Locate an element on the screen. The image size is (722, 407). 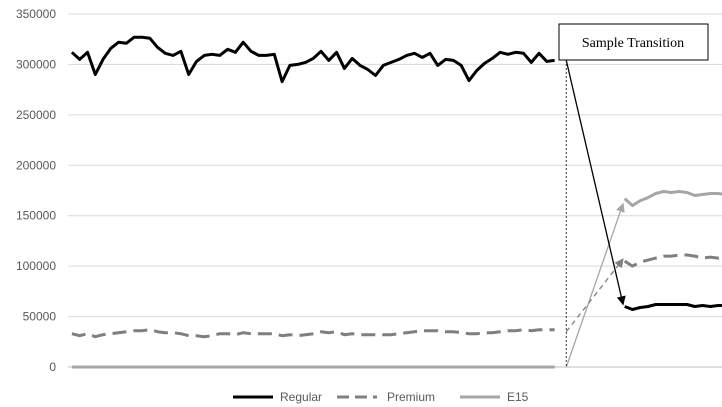
annotation-box is located at coordinates (633, 42).